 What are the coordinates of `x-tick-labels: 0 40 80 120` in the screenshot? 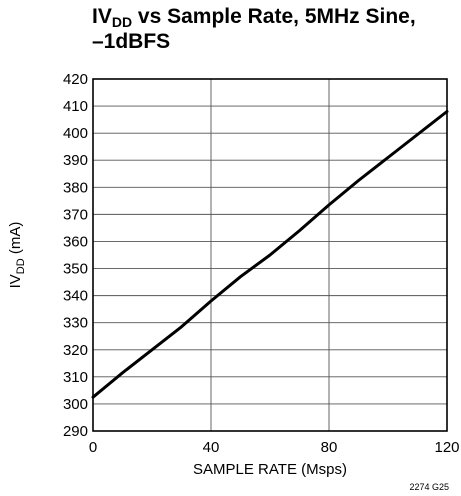 It's located at (274, 447).